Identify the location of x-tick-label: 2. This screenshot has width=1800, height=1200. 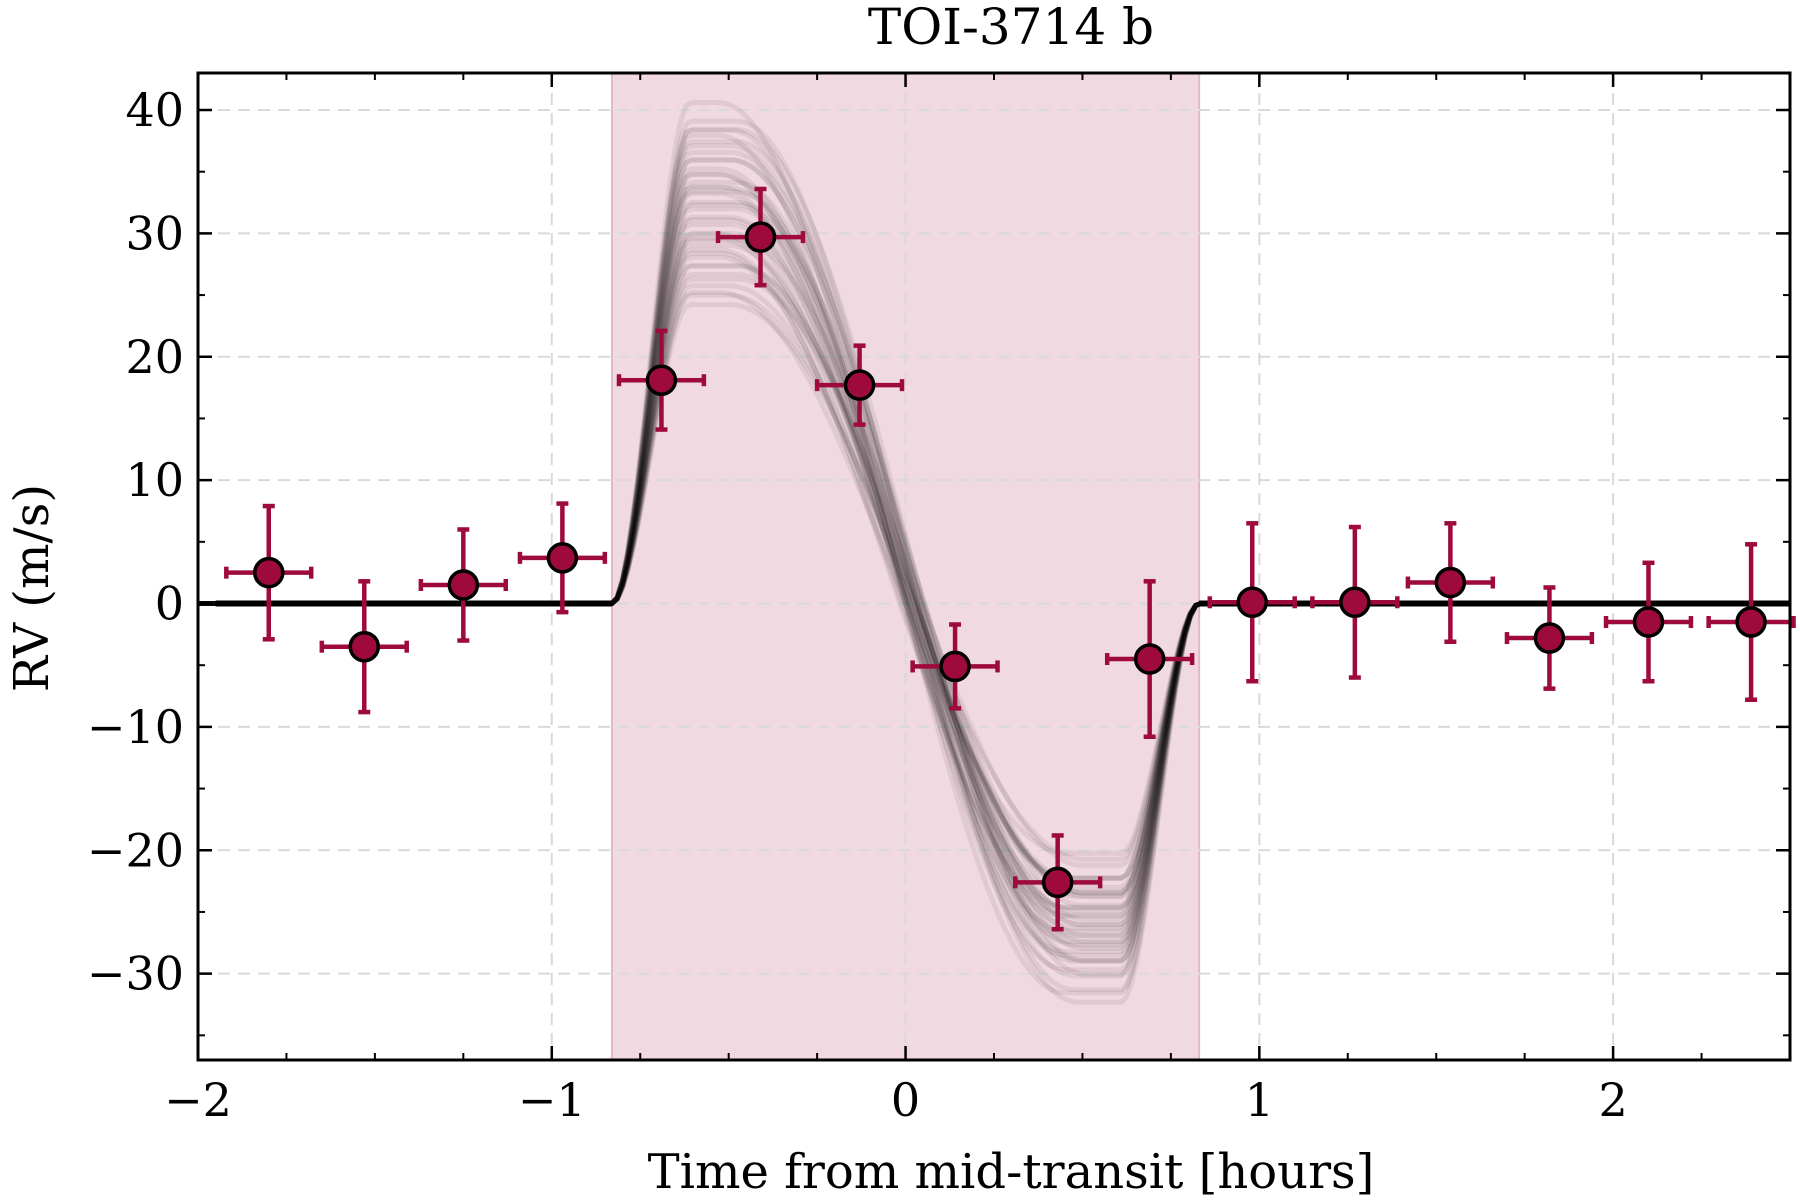
(1612, 1100).